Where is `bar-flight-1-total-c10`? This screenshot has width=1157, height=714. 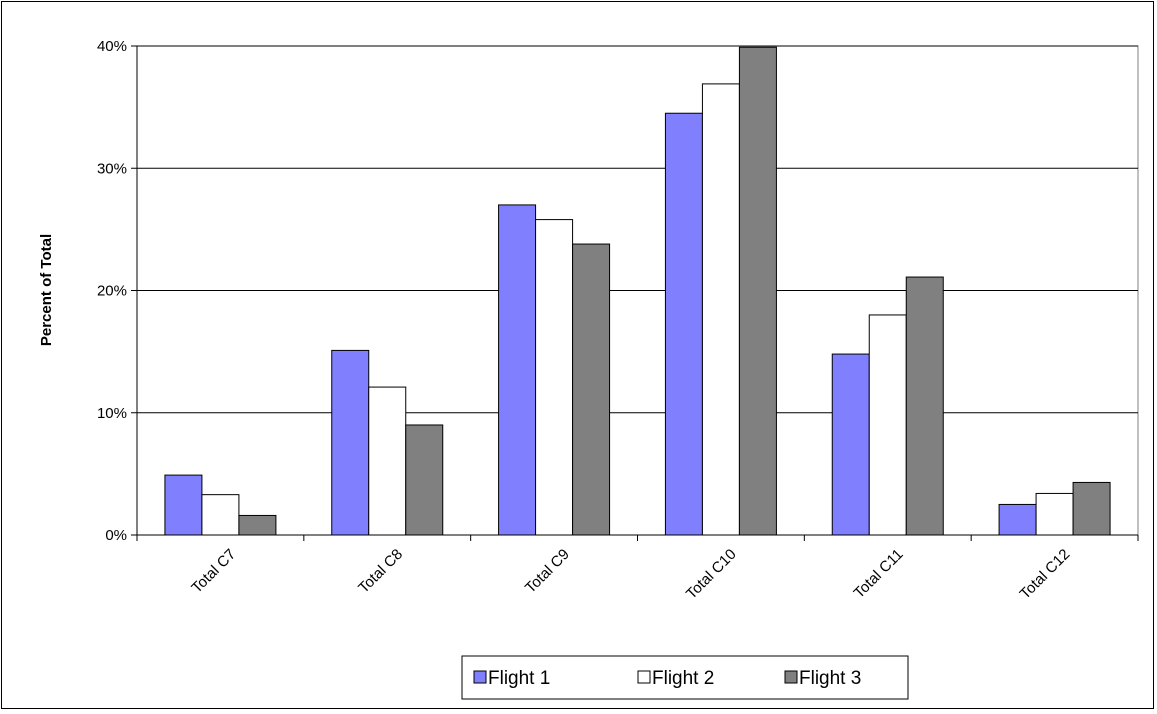 bar-flight-1-total-c10 is located at coordinates (683, 324).